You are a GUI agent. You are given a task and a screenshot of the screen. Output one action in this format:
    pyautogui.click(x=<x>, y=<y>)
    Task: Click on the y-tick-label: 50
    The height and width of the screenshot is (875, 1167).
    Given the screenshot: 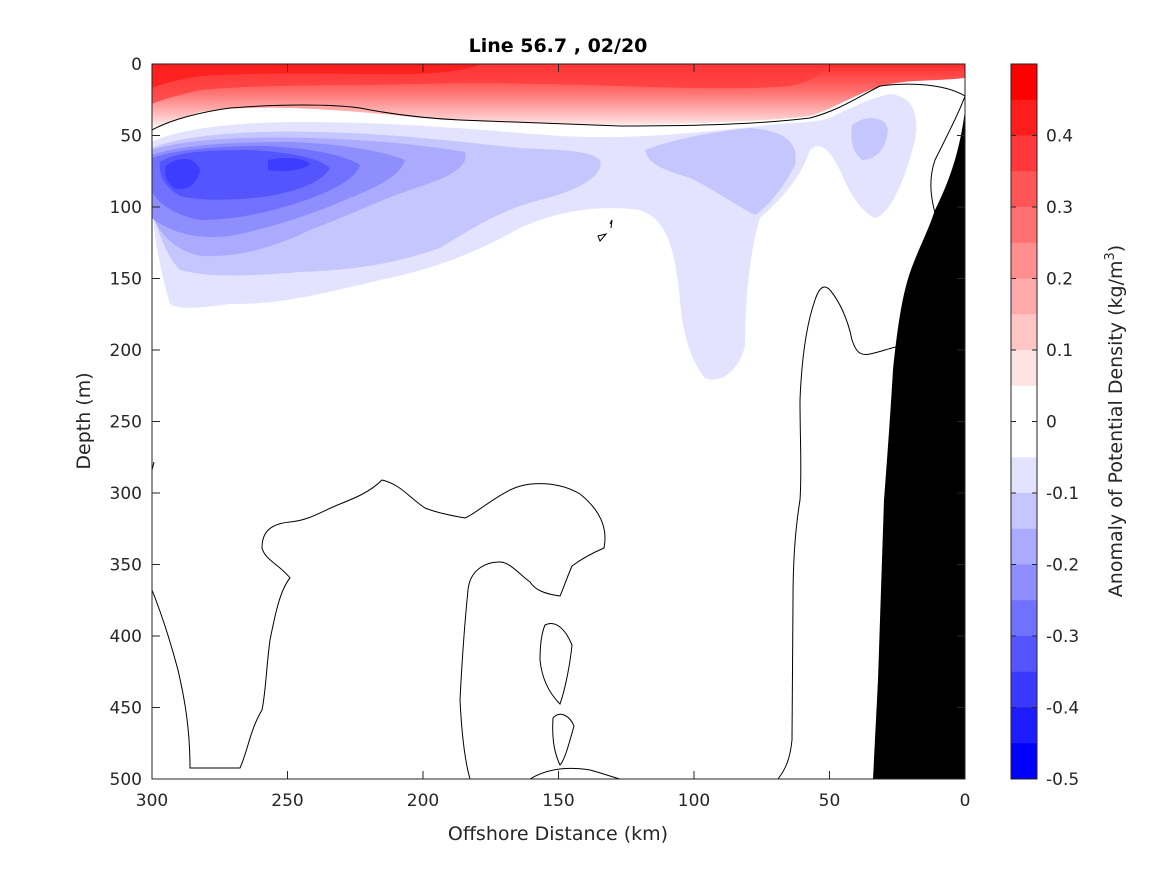 What is the action you would take?
    pyautogui.click(x=131, y=137)
    